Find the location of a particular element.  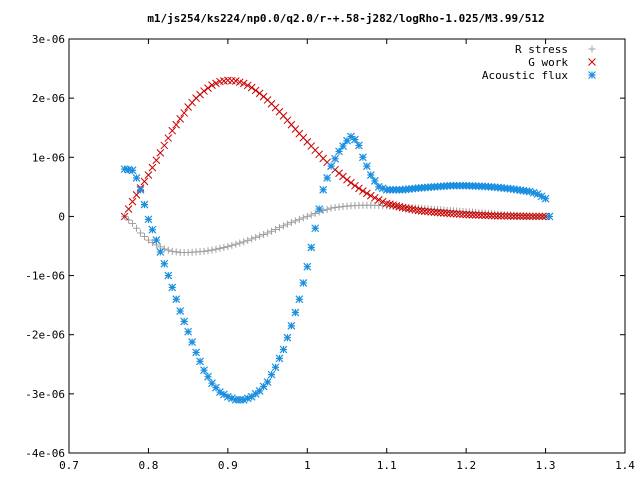

y-tick-label: -4e-06 is located at coordinates (45, 453).